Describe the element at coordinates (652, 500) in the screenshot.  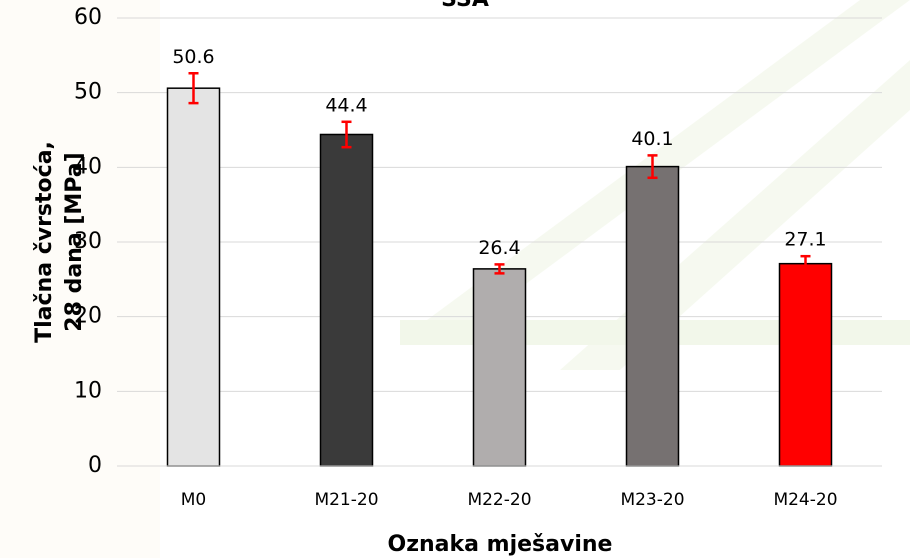
I see `x-tick-label: M23-20` at that location.